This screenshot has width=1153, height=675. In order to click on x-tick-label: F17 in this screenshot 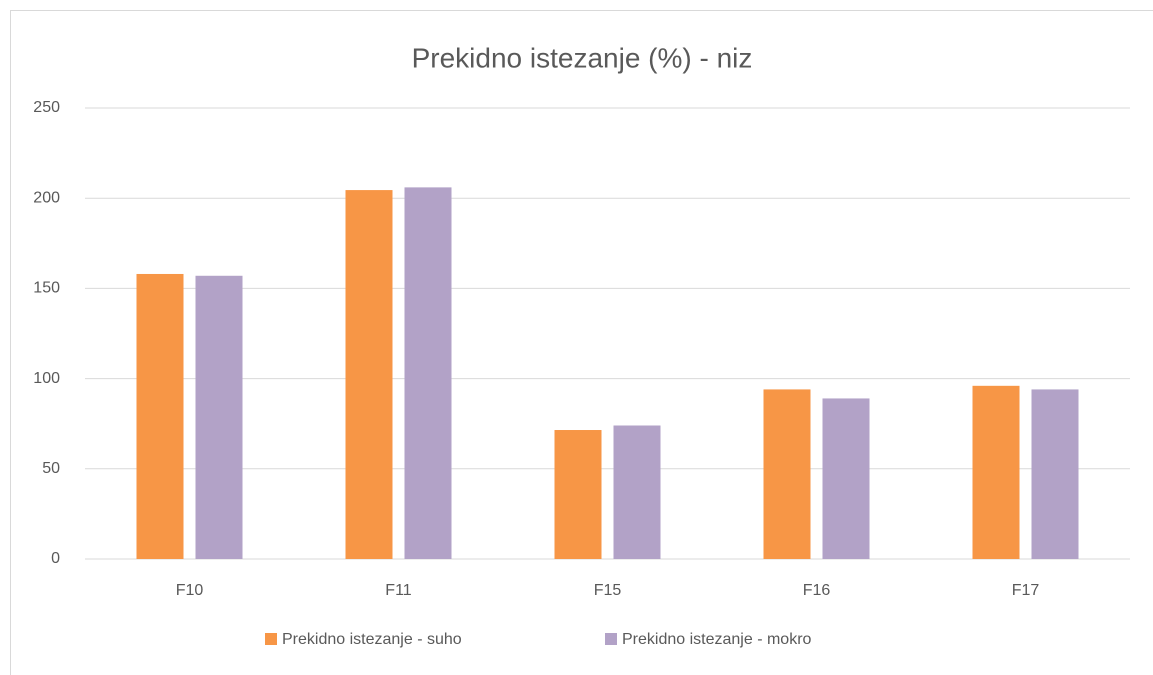, I will do `click(1026, 590)`.